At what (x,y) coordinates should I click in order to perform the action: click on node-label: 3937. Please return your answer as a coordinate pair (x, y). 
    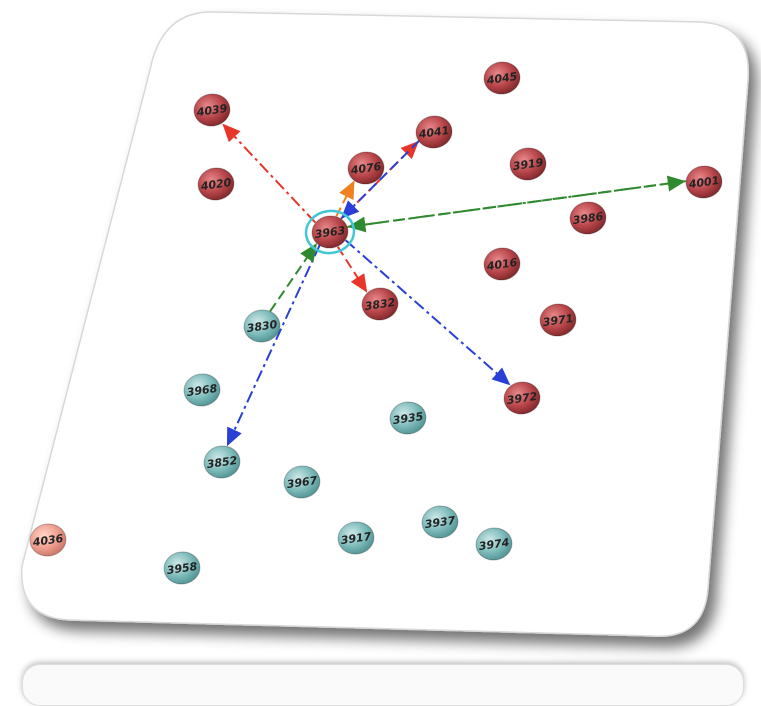
    Looking at the image, I should click on (440, 522).